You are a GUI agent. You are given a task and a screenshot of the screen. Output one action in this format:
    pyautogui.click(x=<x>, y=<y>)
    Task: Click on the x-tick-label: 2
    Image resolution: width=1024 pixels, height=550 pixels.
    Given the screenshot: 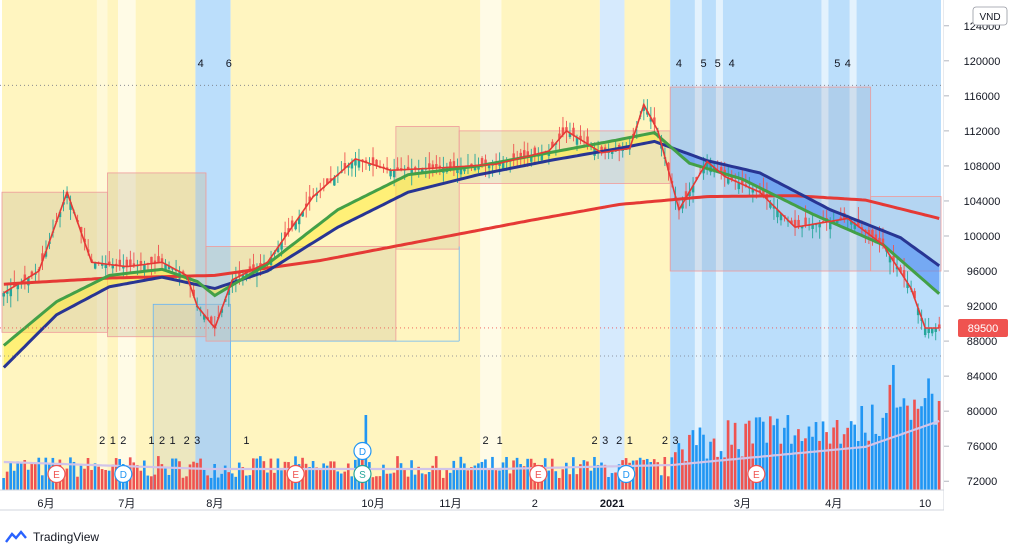 What is the action you would take?
    pyautogui.click(x=535, y=504)
    